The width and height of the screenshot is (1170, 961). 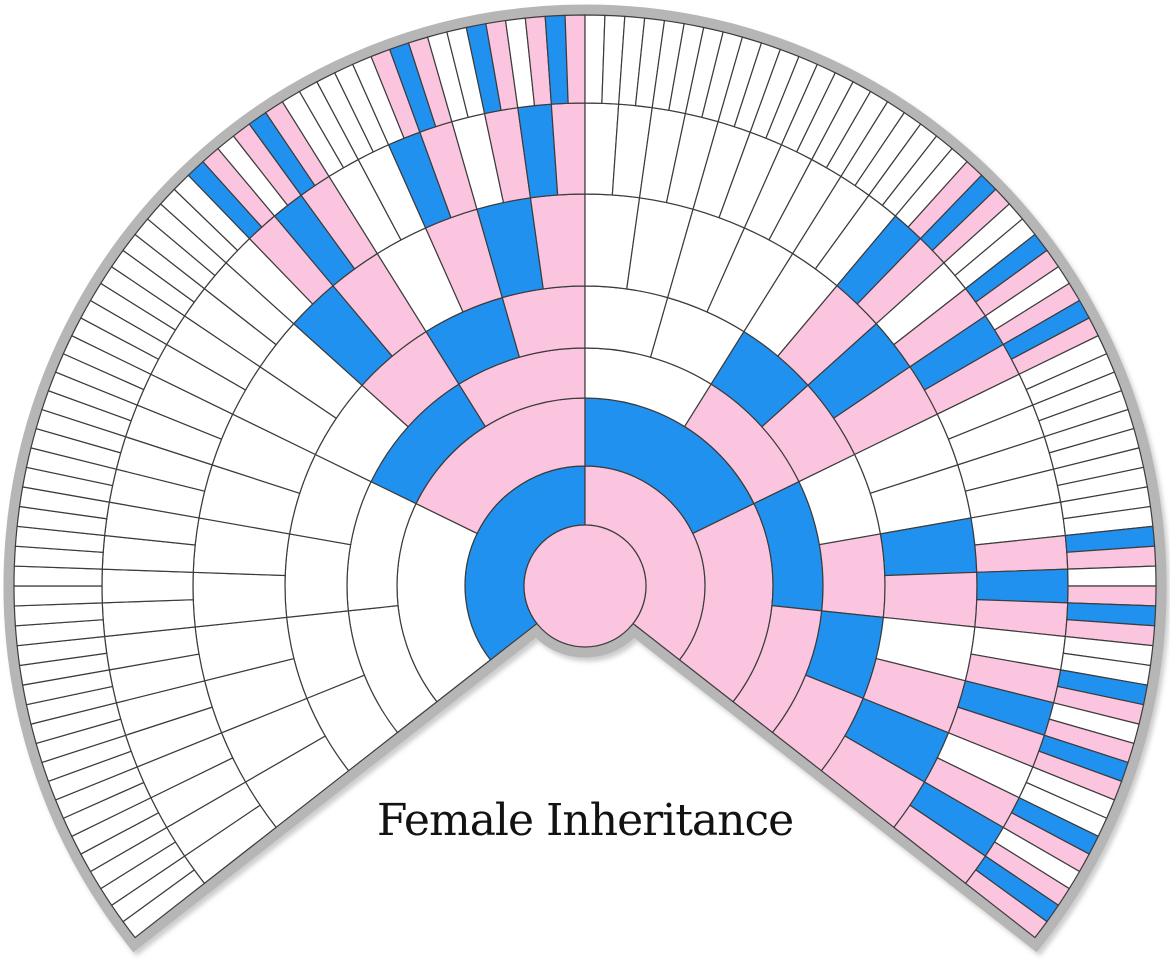 I want to click on fan-ring-gen3, so click(x=585, y=550).